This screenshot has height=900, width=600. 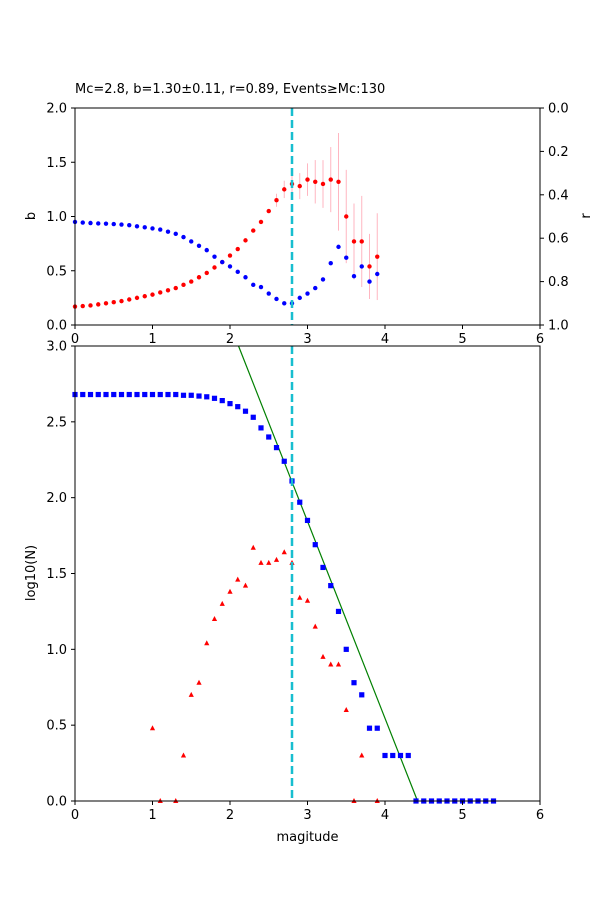 What do you see at coordinates (56, 109) in the screenshot?
I see `top-ytick-left-label: 2.0` at bounding box center [56, 109].